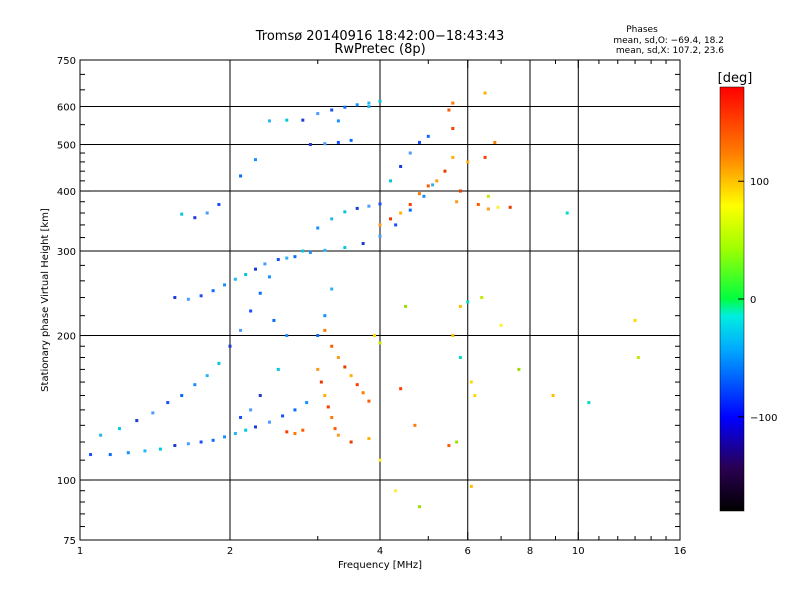 The image size is (800, 600). What do you see at coordinates (69, 541) in the screenshot?
I see `y-tick-label: 75` at bounding box center [69, 541].